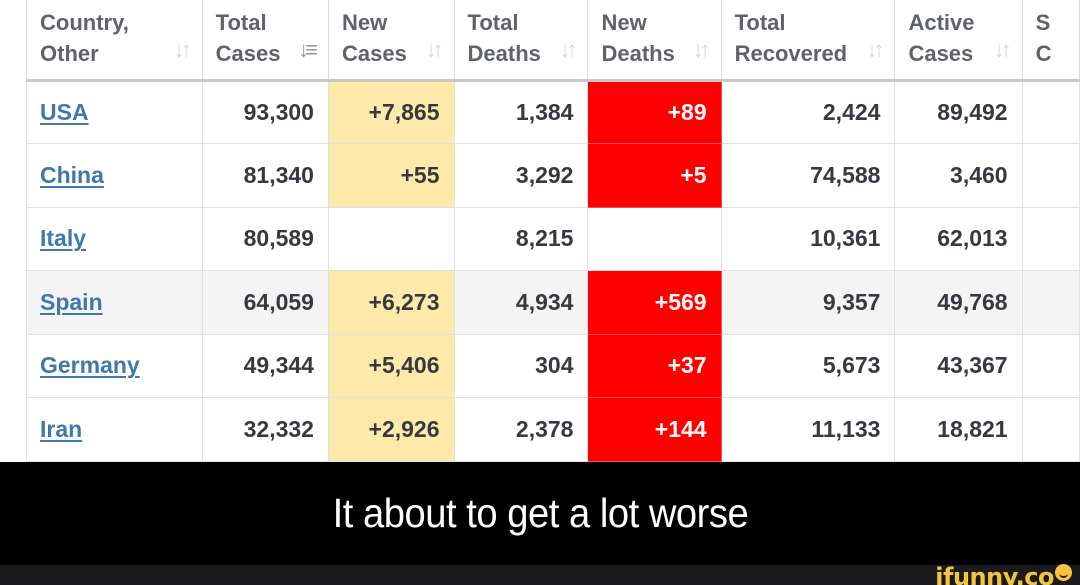 This screenshot has width=1080, height=585. Describe the element at coordinates (521, 365) in the screenshot. I see `total-deaths-cell: 304` at that location.